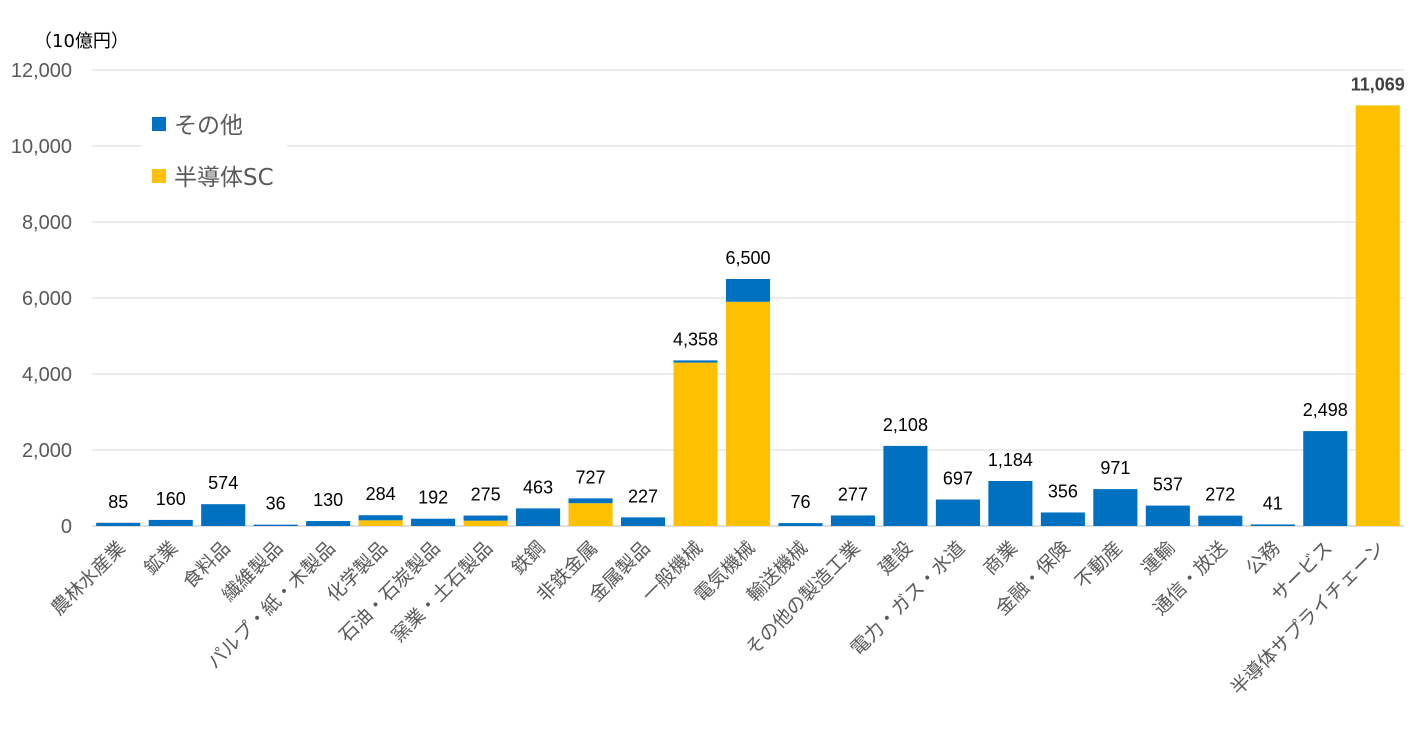 The height and width of the screenshot is (754, 1424). Describe the element at coordinates (276, 504) in the screenshot. I see `data-label: 36` at that location.